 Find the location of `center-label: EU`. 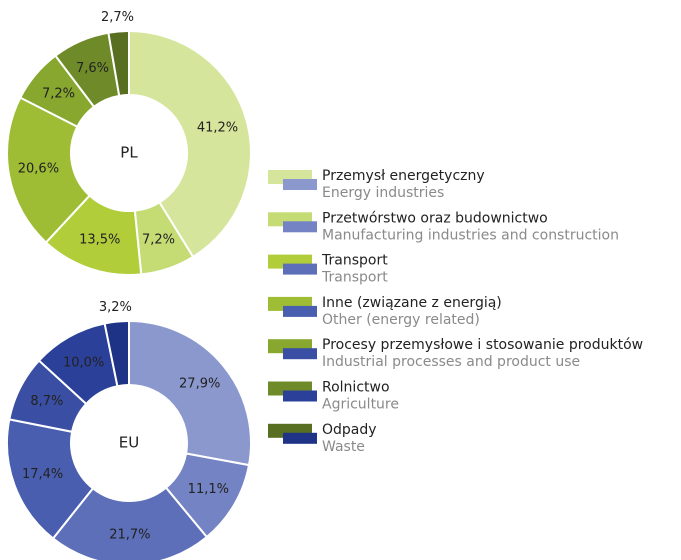

center-label: EU is located at coordinates (129, 443).